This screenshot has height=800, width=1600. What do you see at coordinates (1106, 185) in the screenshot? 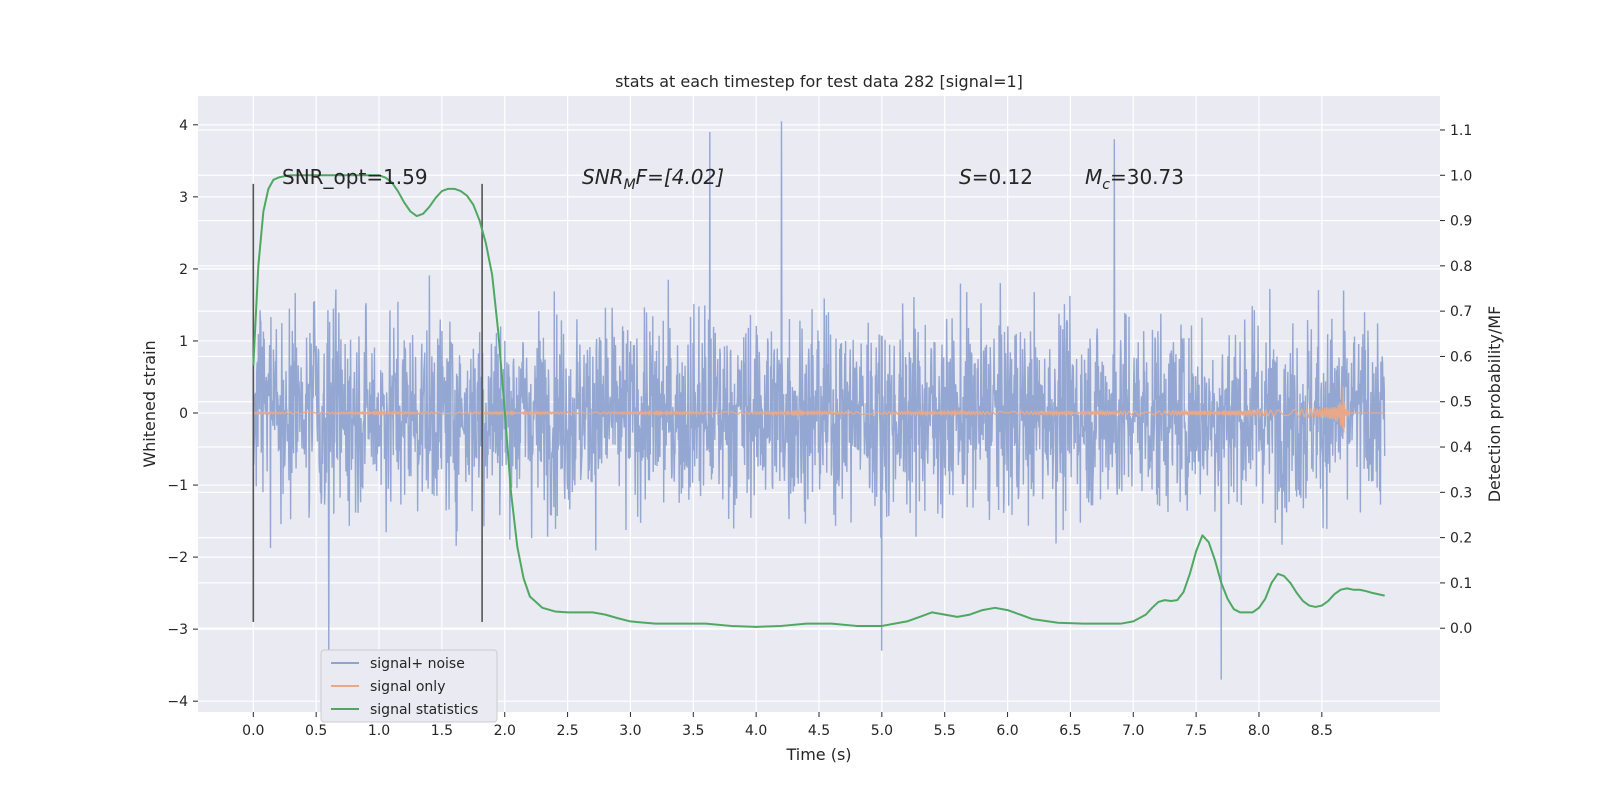
I see `mc-sub: c` at bounding box center [1106, 185].